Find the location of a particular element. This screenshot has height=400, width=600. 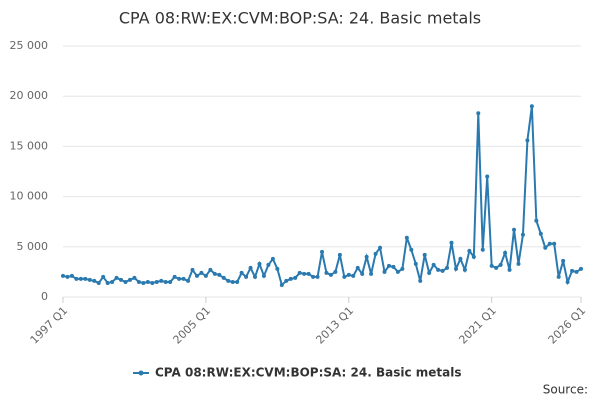

source: Source: is located at coordinates (565, 390).